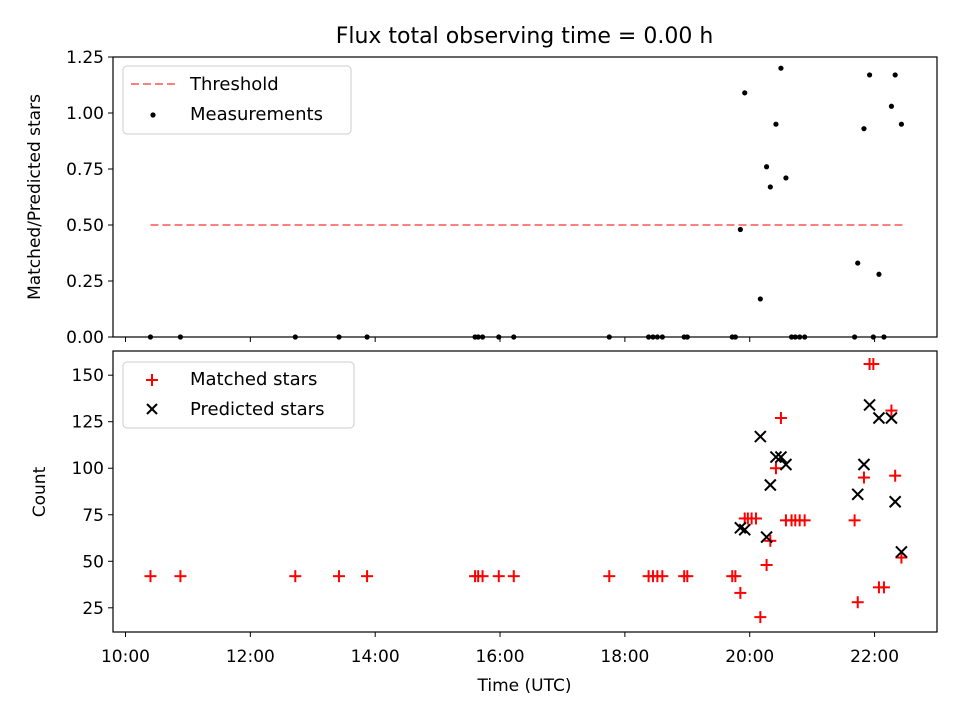 Image resolution: width=960 pixels, height=720 pixels. Describe the element at coordinates (93, 516) in the screenshot. I see `bottom-y-tick-label: 75` at that location.